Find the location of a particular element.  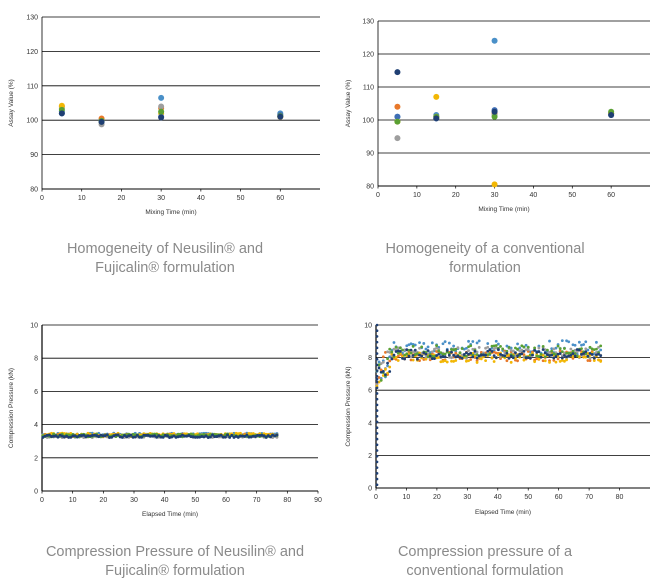

y-tick-label: 130 is located at coordinates (32, 18).